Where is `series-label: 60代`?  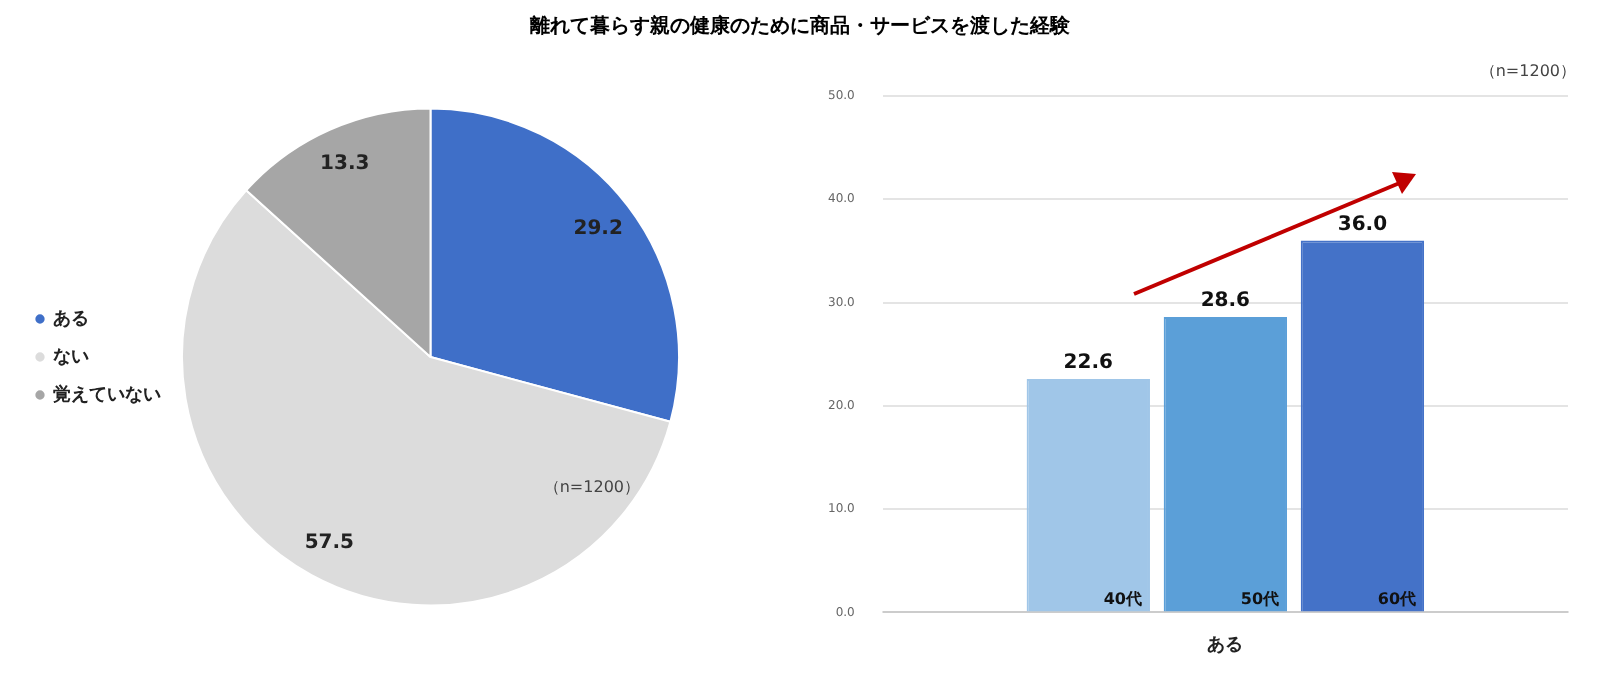 series-label: 60代 is located at coordinates (1397, 598).